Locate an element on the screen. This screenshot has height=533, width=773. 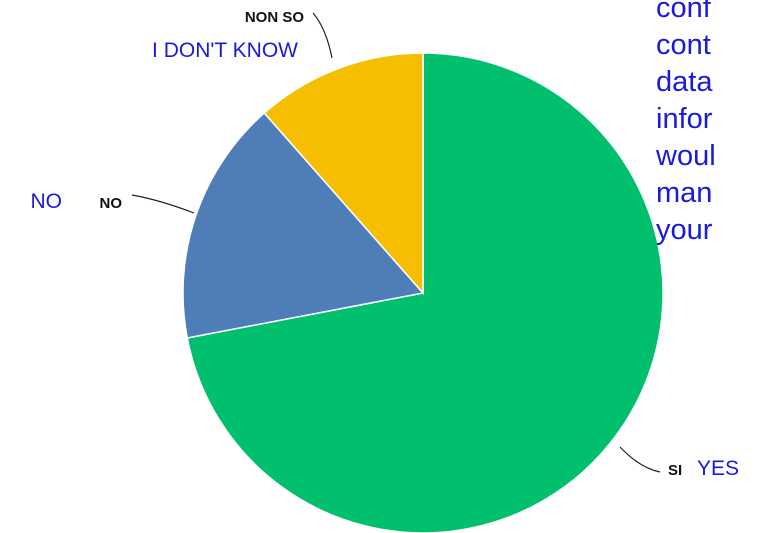
pie-slice-no is located at coordinates (303, 225).